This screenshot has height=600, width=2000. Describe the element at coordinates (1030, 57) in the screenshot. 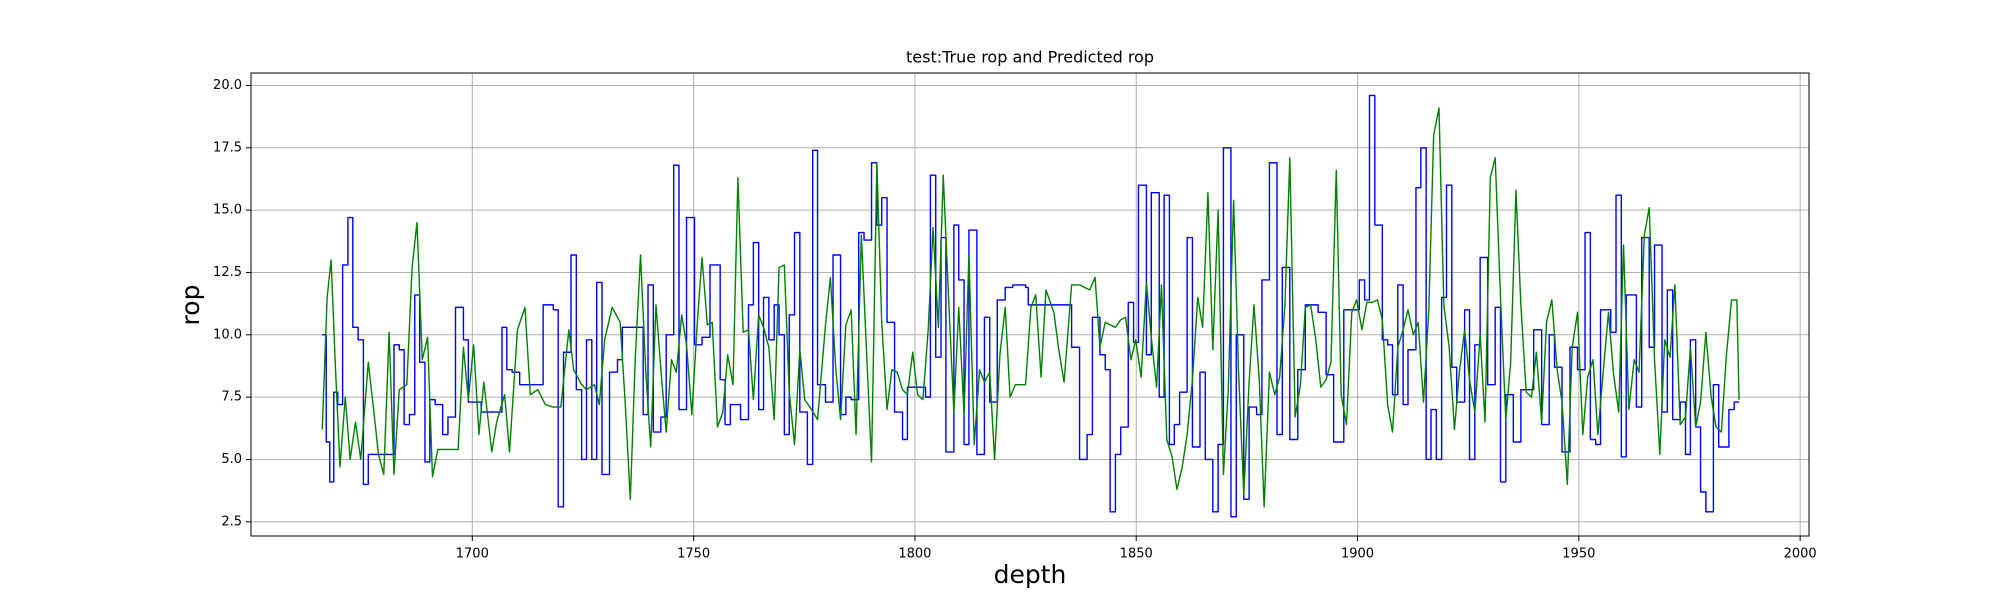

I see `chart-title: test:True rop and Predicted rop` at that location.